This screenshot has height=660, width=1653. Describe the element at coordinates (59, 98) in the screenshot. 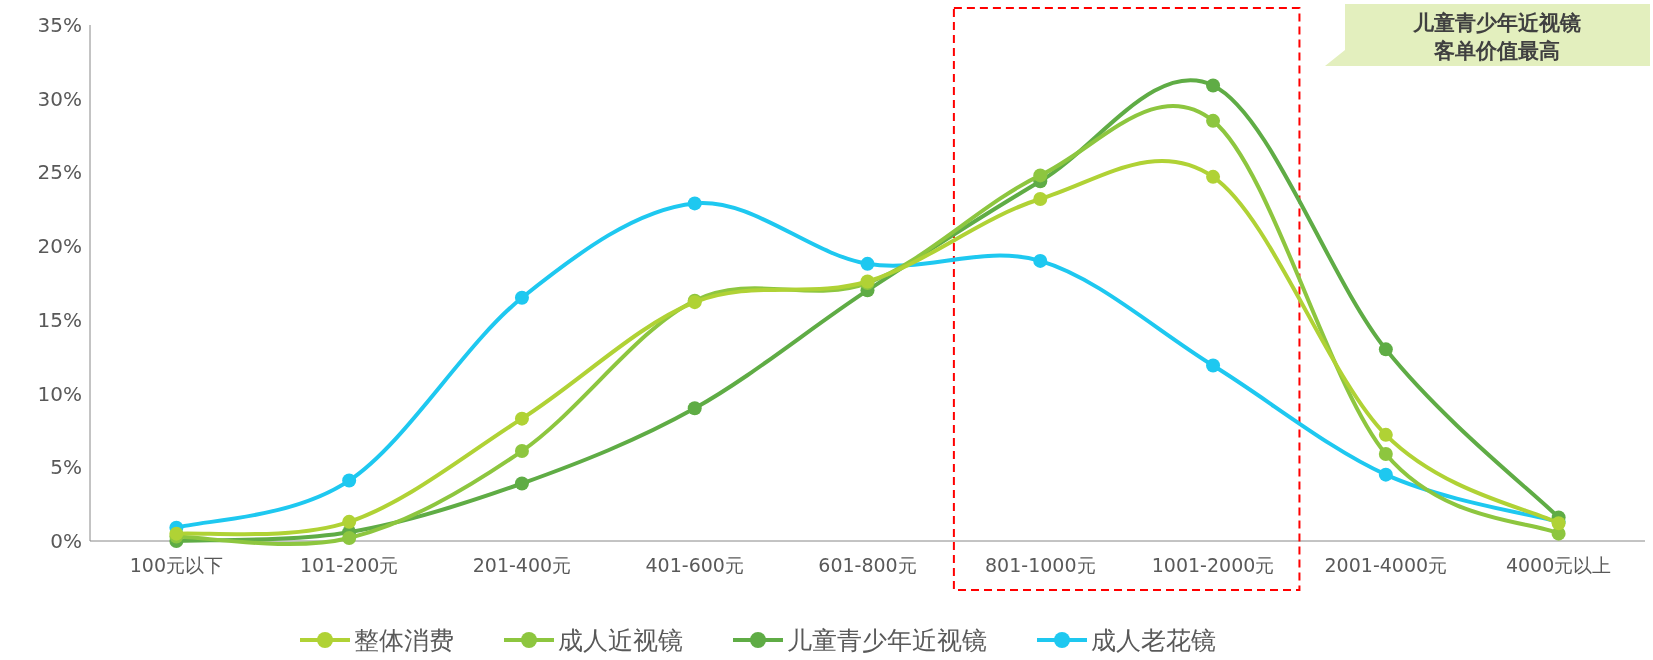

I see `y-tick-label: 30%` at that location.